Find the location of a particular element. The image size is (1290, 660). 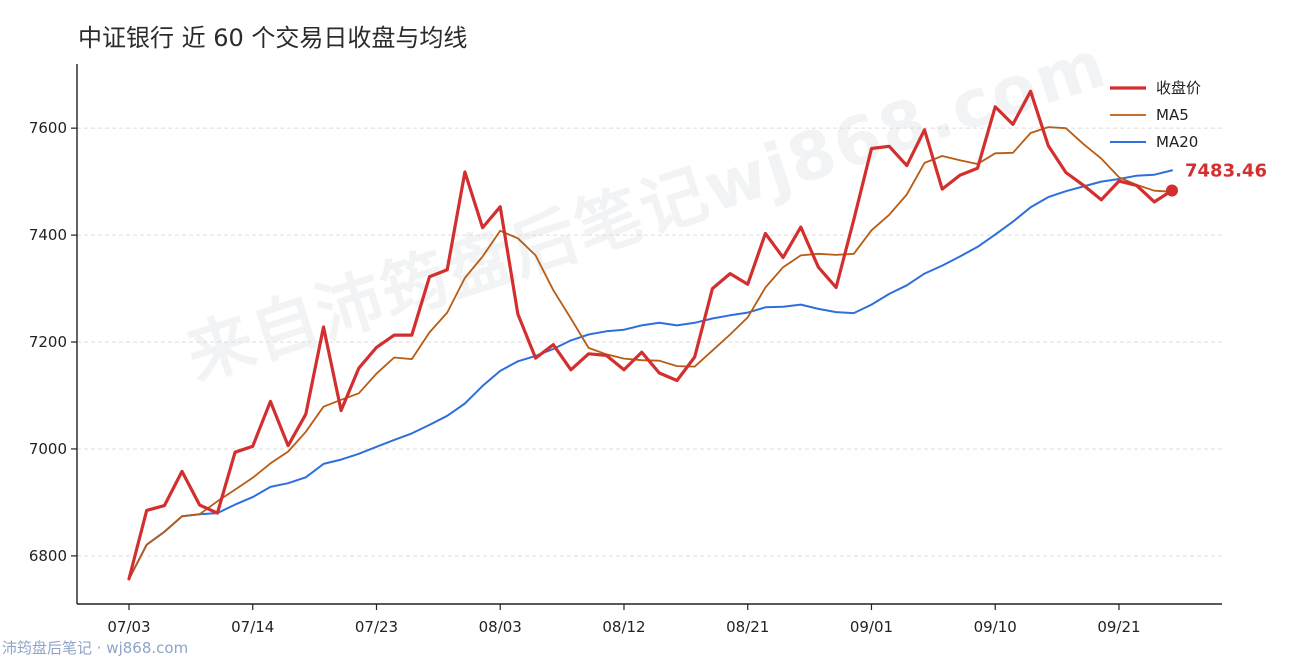

x-tick-label: 07/14 is located at coordinates (252, 627).